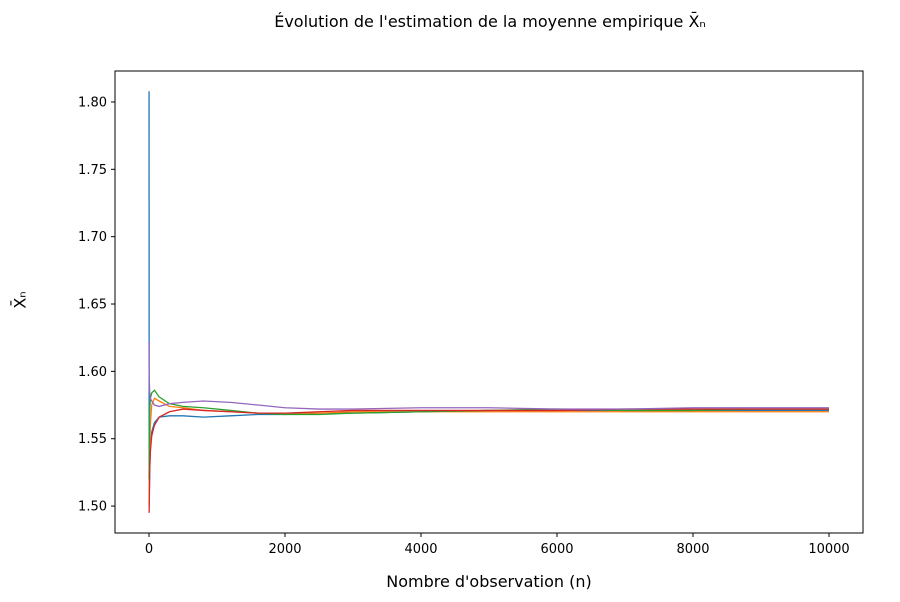  Describe the element at coordinates (92, 102) in the screenshot. I see `y-tick-label: 1.80` at that location.